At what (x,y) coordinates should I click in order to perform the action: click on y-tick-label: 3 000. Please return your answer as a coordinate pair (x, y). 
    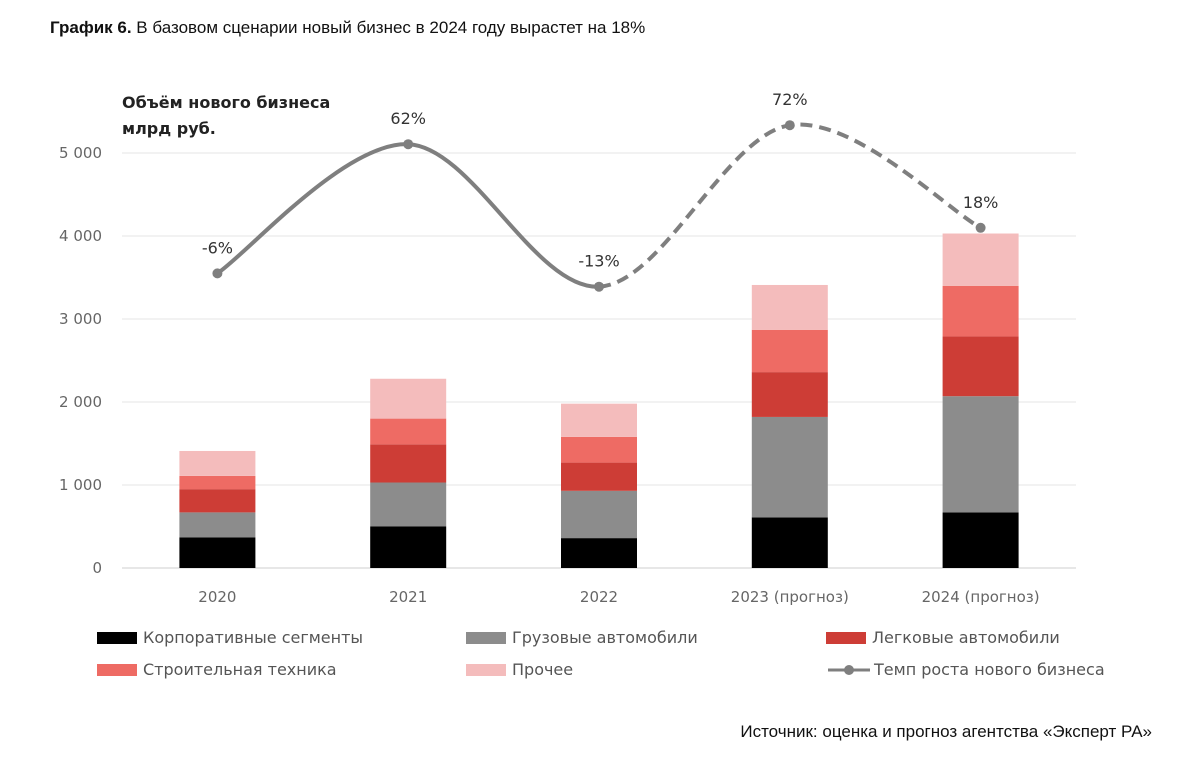
    Looking at the image, I should click on (80, 319).